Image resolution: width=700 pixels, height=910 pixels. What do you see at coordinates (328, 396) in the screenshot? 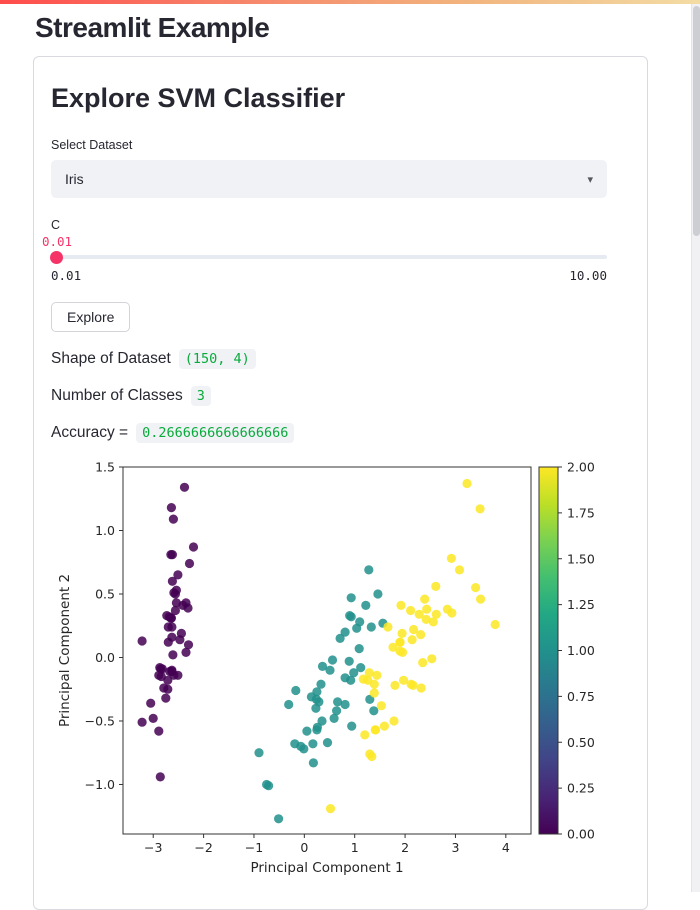
I see `number-of-classes-row: Number of Classes 3` at bounding box center [328, 396].